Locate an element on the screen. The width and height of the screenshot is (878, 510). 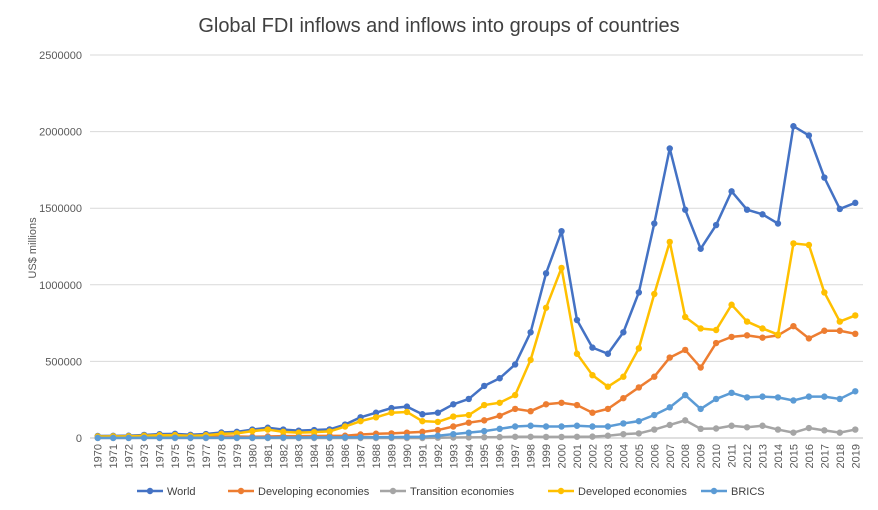
x-tick-label: 1976 is located at coordinates (191, 456).